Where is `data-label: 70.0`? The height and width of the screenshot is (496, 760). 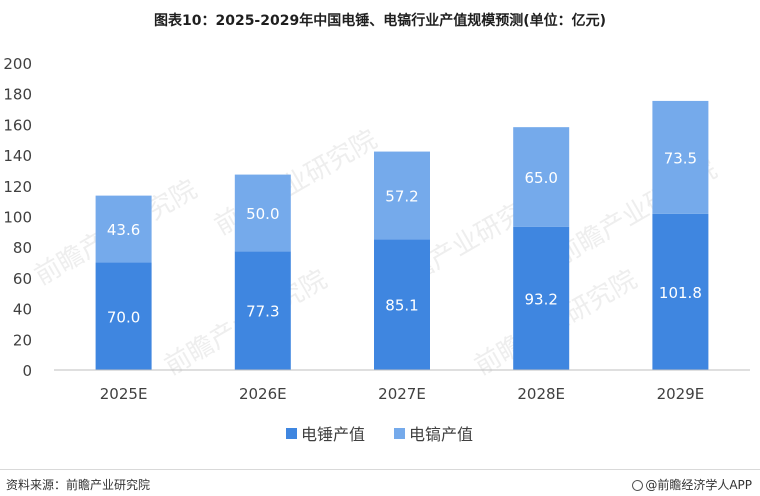
data-label: 70.0 is located at coordinates (123, 317).